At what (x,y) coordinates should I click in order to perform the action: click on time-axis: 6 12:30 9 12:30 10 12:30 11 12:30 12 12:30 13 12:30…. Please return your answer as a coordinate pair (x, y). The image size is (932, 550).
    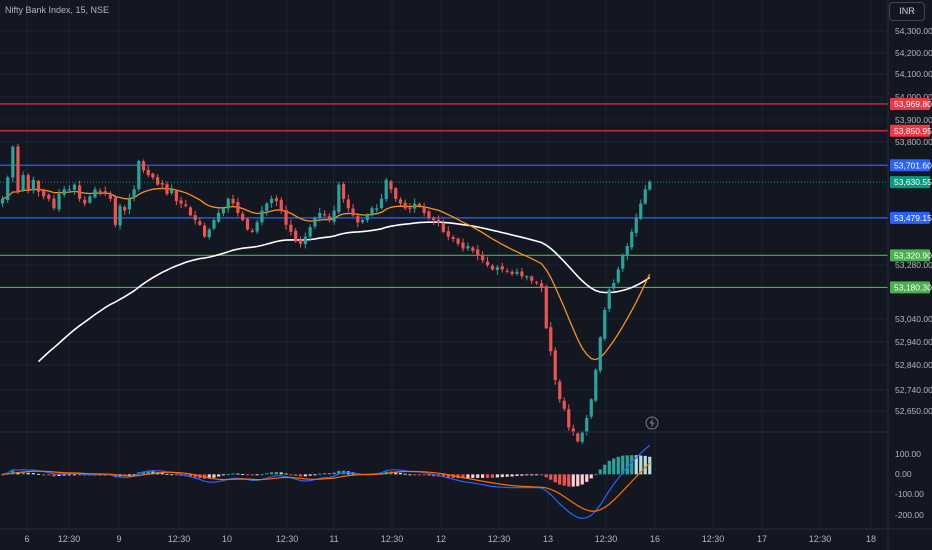
    Looking at the image, I should click on (450, 539).